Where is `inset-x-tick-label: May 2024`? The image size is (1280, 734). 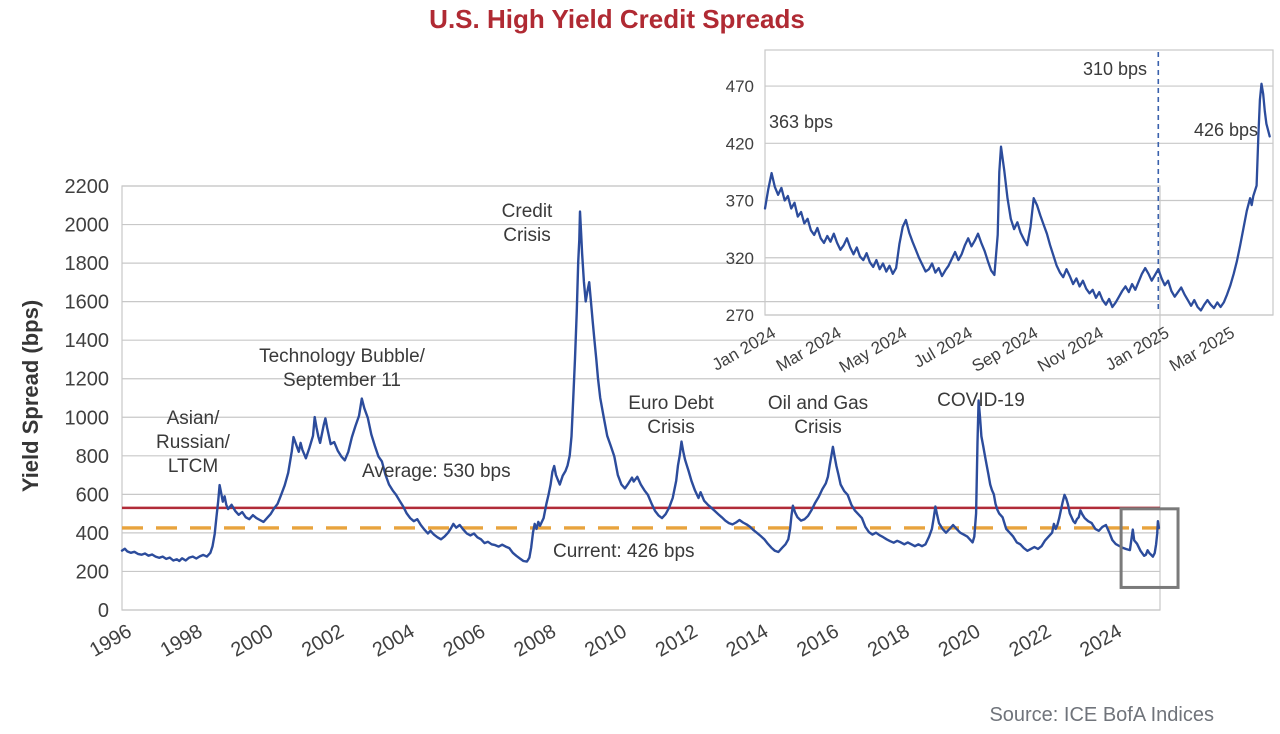
inset-x-tick-label: May 2024 is located at coordinates (873, 350).